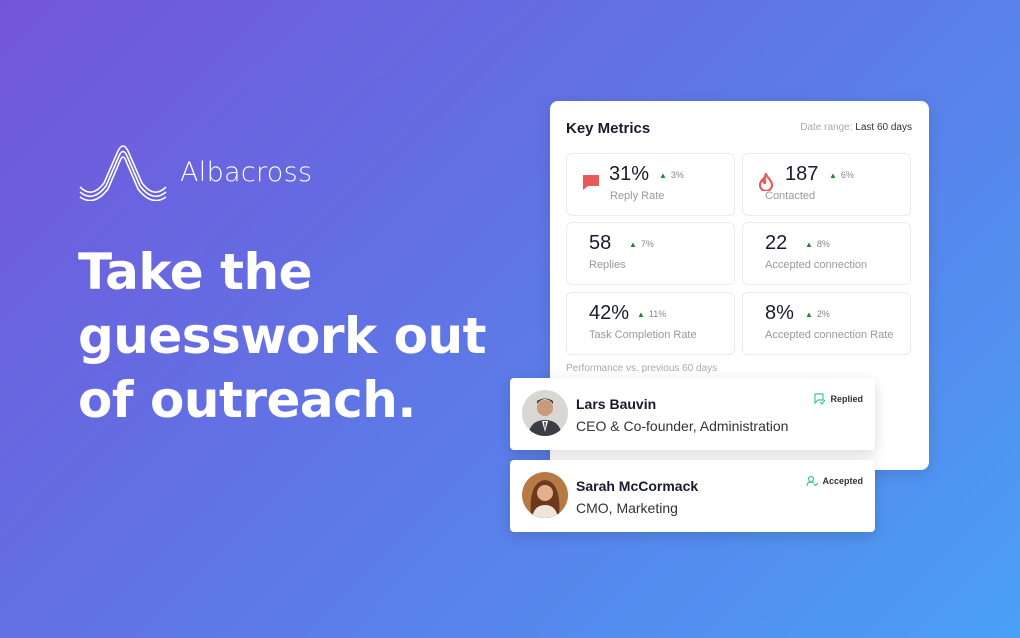 The height and width of the screenshot is (638, 1020). What do you see at coordinates (829, 335) in the screenshot?
I see `metric-label: Accepted connection Rate` at bounding box center [829, 335].